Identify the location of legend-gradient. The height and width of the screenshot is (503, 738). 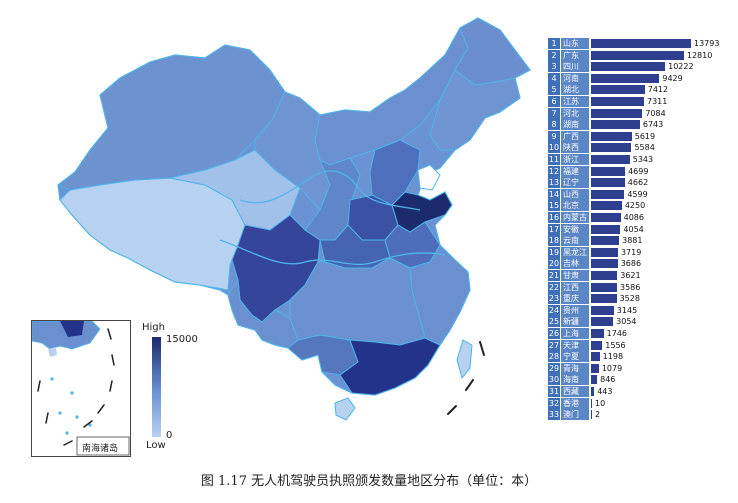
(156, 387).